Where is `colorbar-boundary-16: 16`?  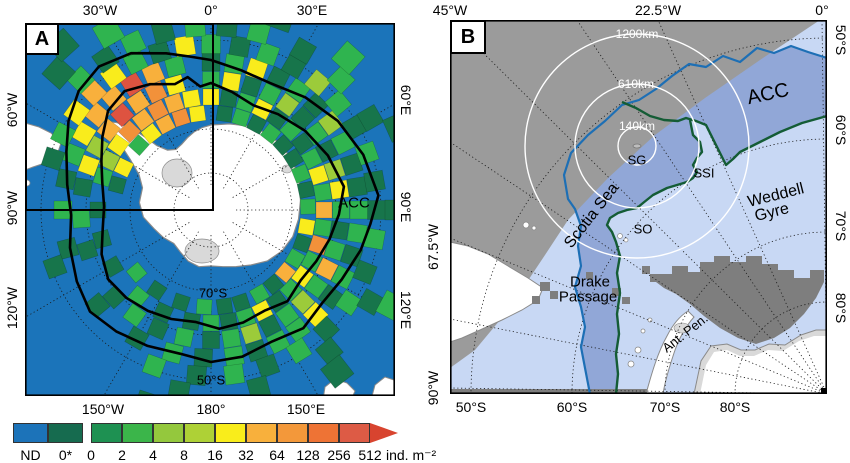
colorbar-boundary-16: 16 is located at coordinates (215, 455).